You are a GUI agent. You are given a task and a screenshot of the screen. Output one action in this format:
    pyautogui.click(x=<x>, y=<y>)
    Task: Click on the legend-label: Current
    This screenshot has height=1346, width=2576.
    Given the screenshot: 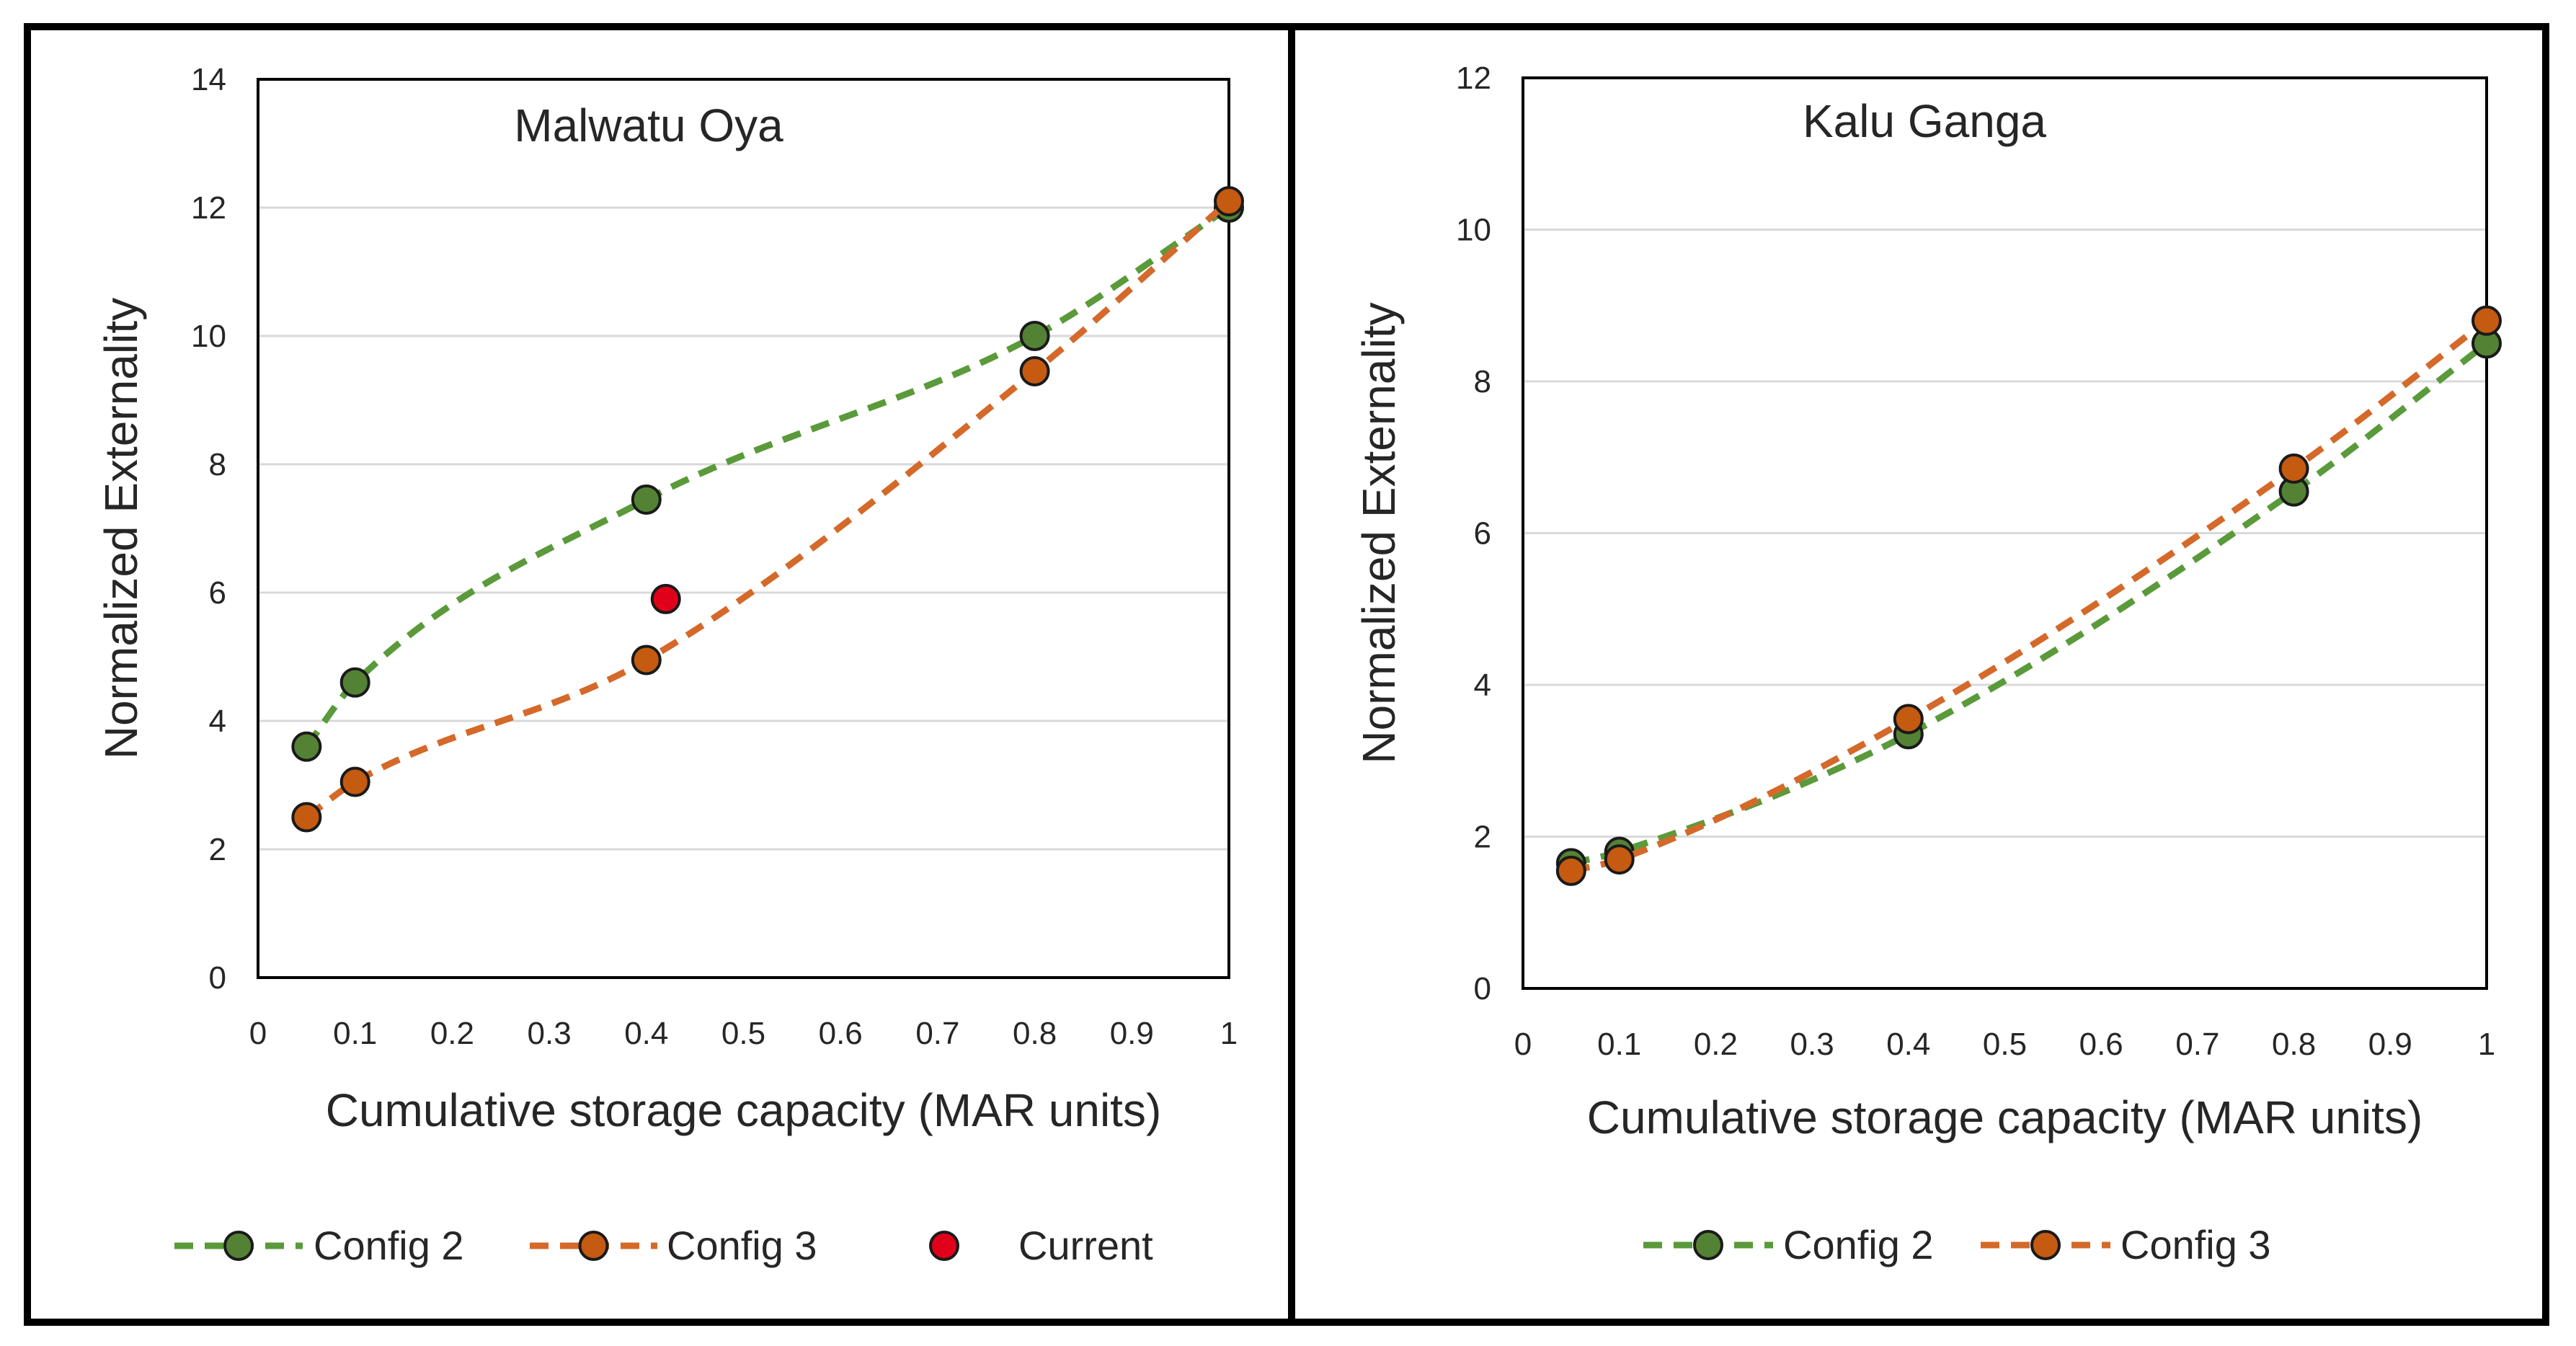 What is the action you would take?
    pyautogui.click(x=1085, y=1245)
    